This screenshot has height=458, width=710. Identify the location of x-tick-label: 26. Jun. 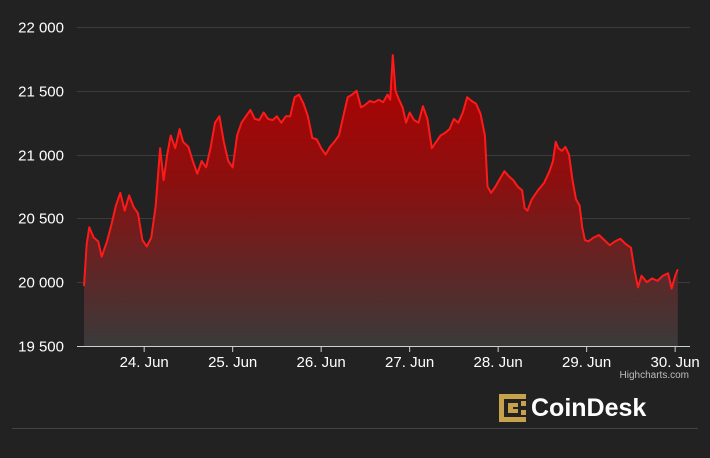
(321, 362).